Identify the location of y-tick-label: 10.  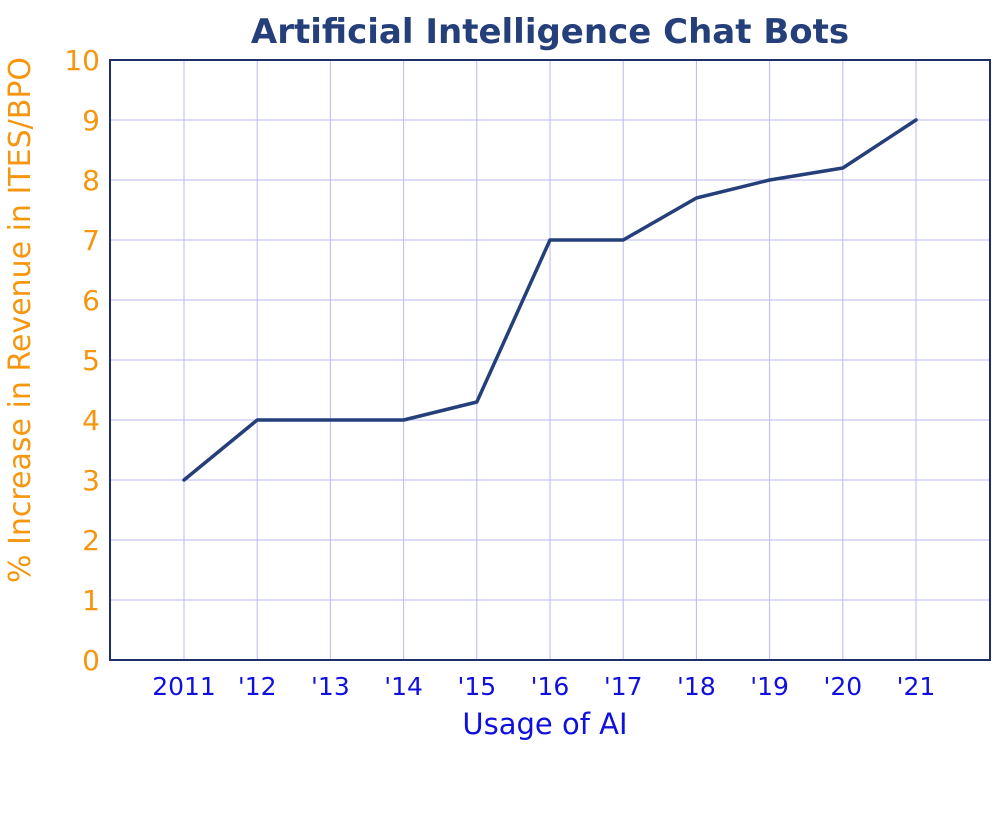
(82, 60).